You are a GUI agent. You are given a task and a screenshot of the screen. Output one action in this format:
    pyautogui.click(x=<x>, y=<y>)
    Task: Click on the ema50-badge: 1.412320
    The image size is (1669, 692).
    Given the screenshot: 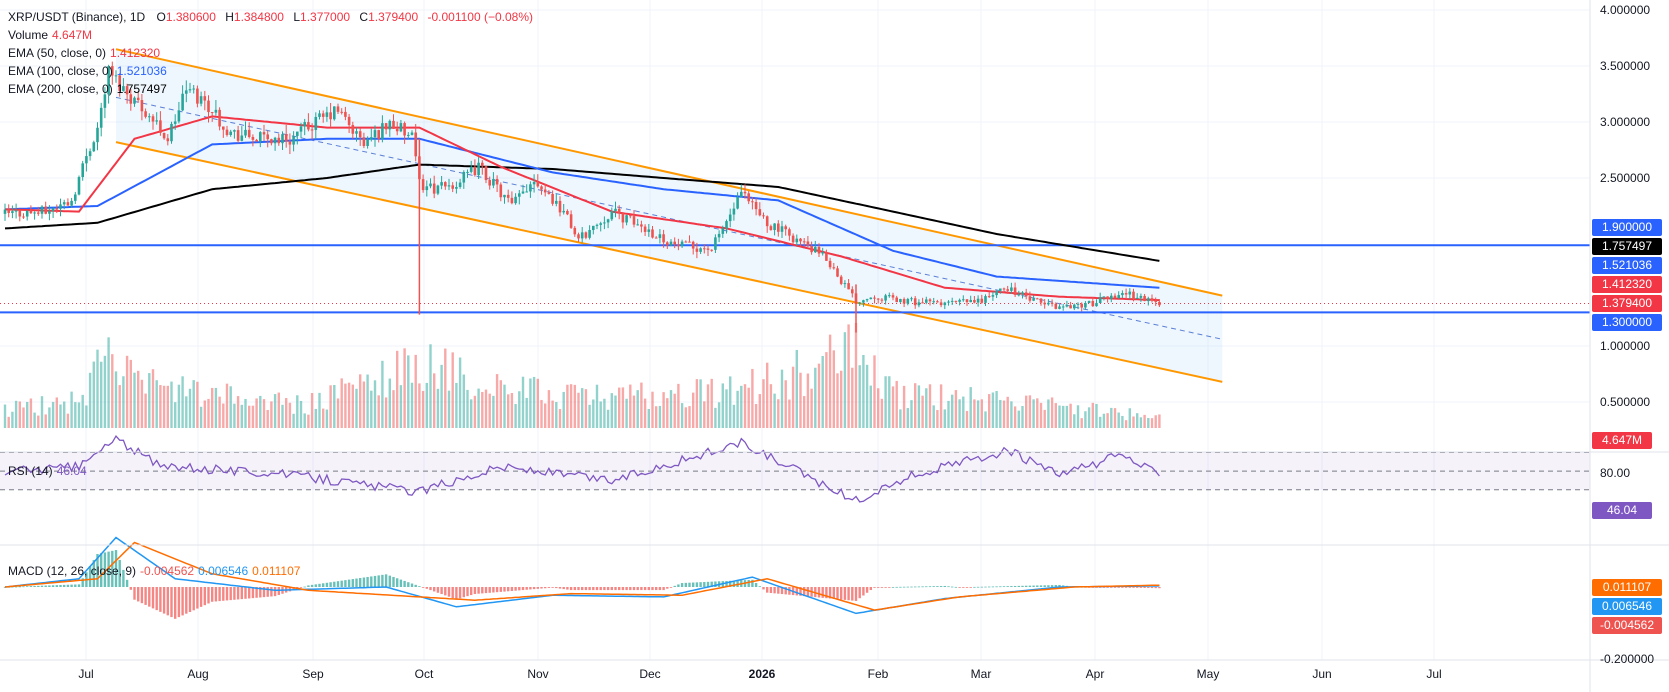 What is the action you would take?
    pyautogui.click(x=1627, y=284)
    